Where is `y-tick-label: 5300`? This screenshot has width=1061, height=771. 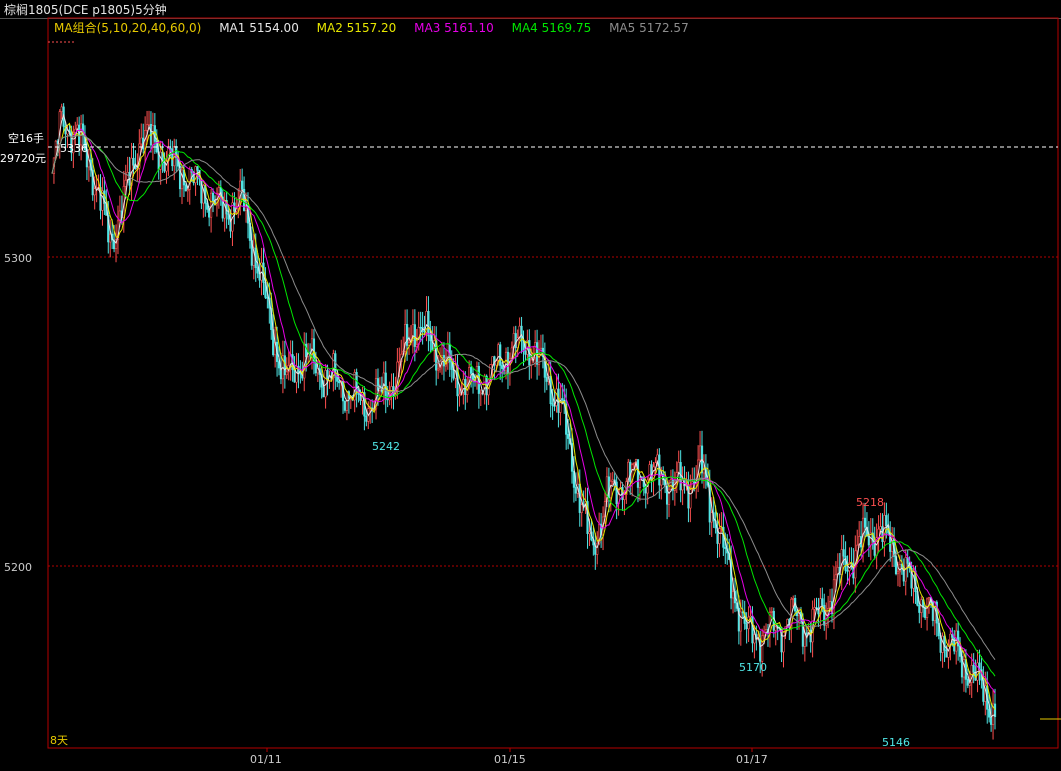 y-tick-label: 5300 is located at coordinates (18, 258).